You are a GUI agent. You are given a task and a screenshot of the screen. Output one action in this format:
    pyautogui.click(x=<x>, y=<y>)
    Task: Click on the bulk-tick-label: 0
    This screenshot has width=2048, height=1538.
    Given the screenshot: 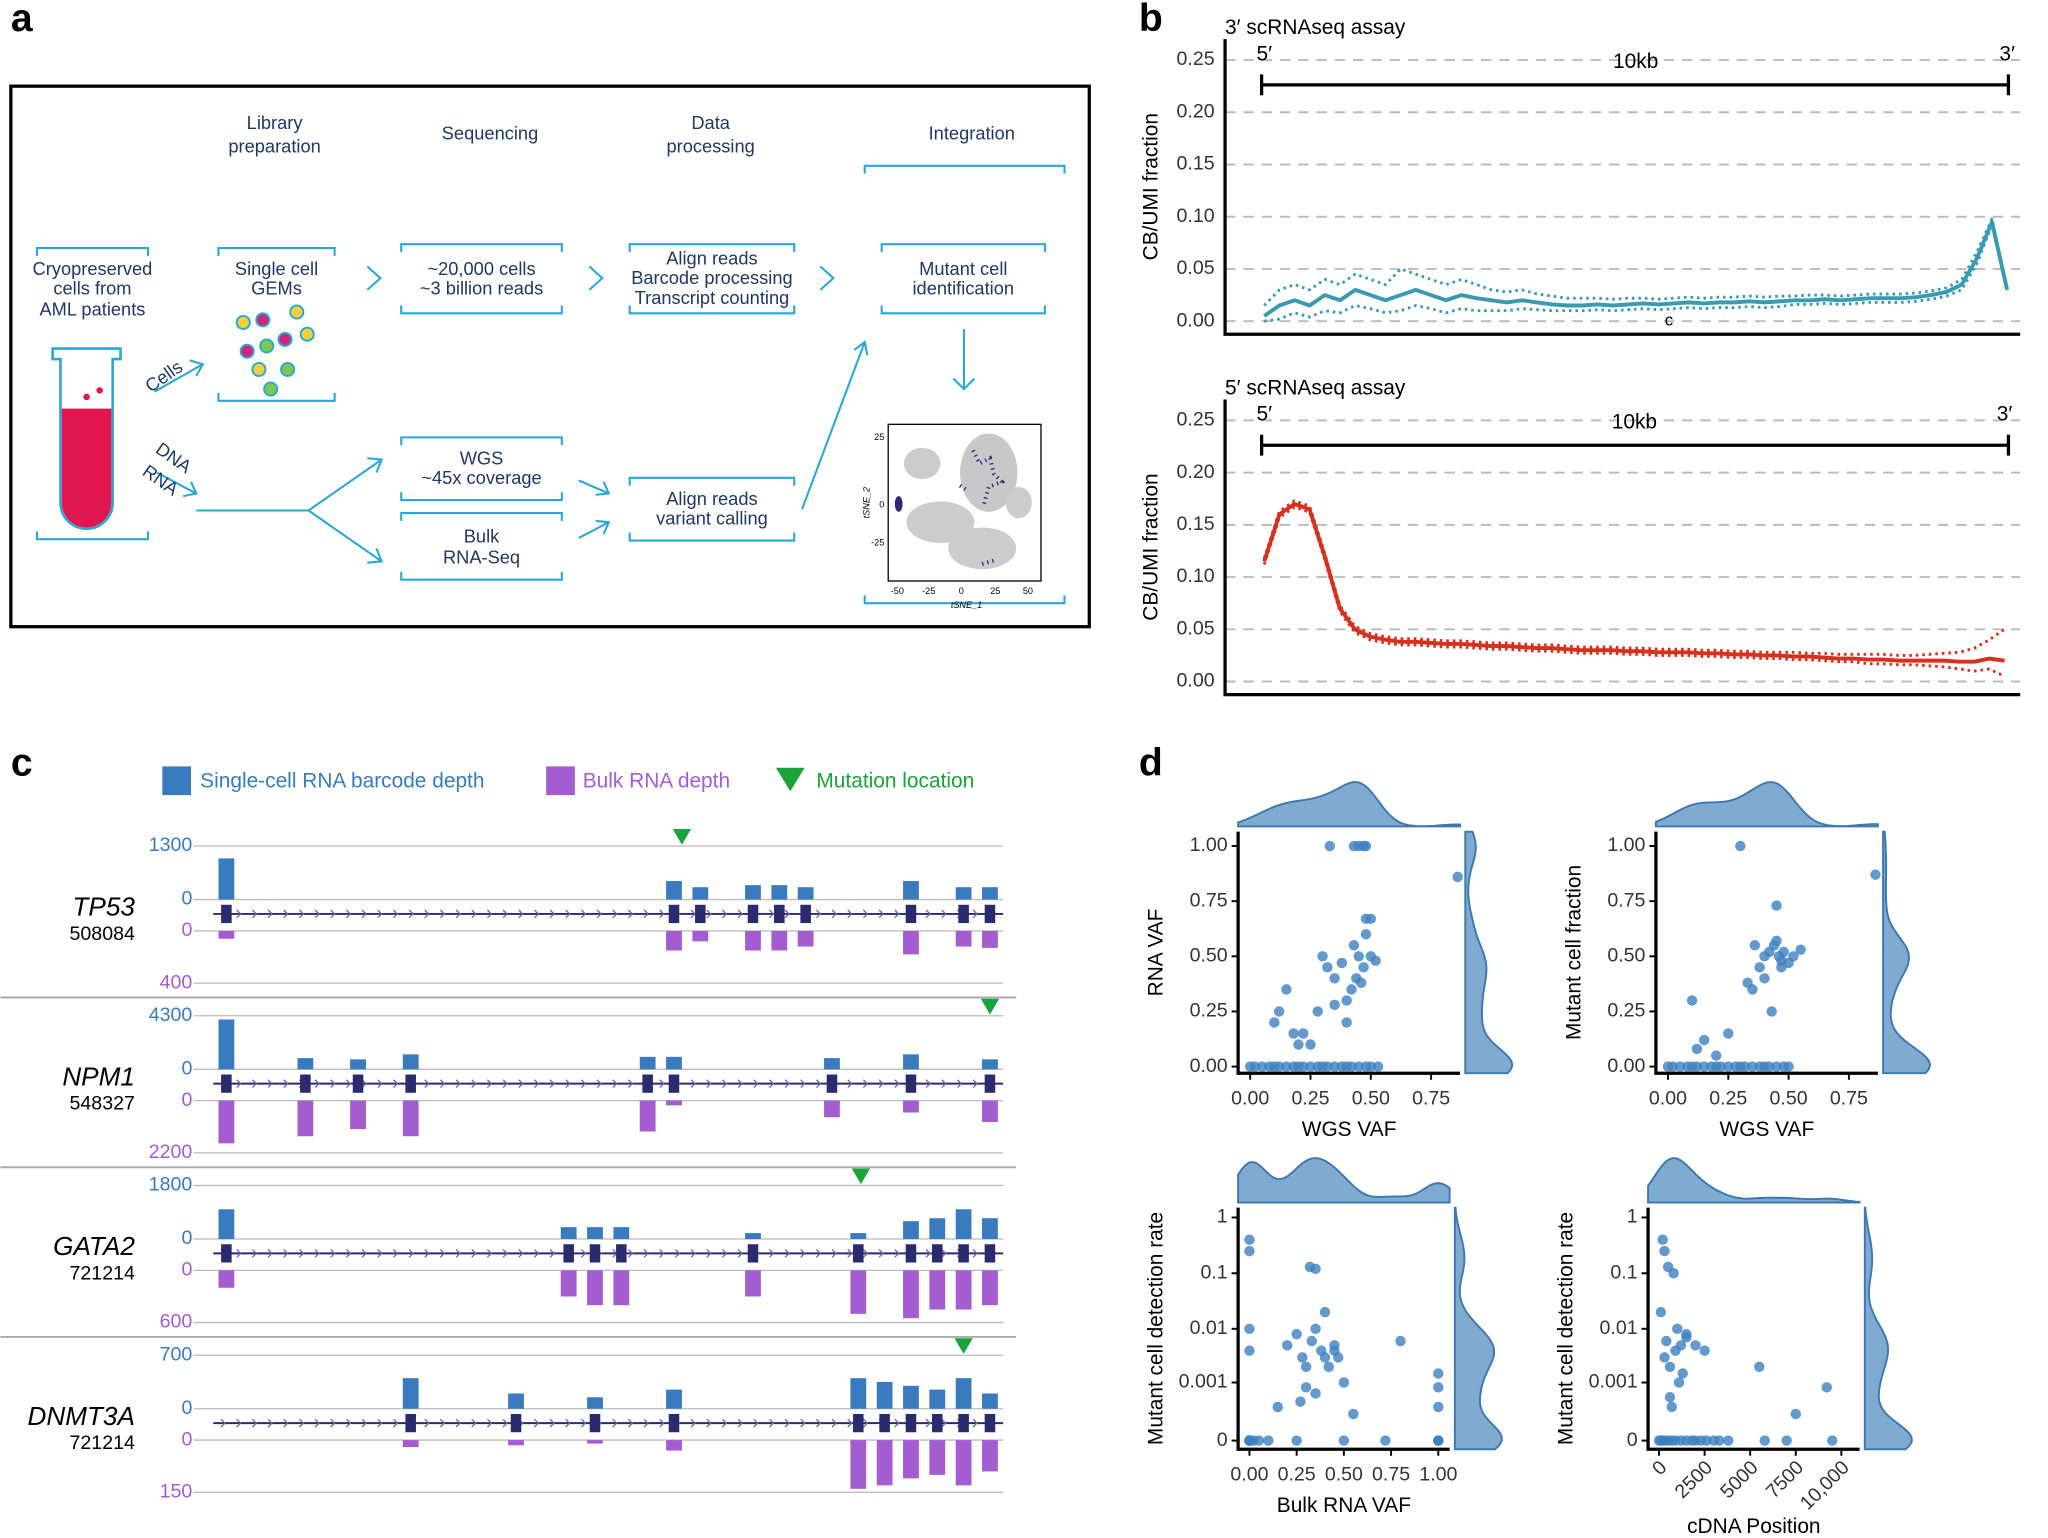 What is the action you would take?
    pyautogui.click(x=186, y=1270)
    